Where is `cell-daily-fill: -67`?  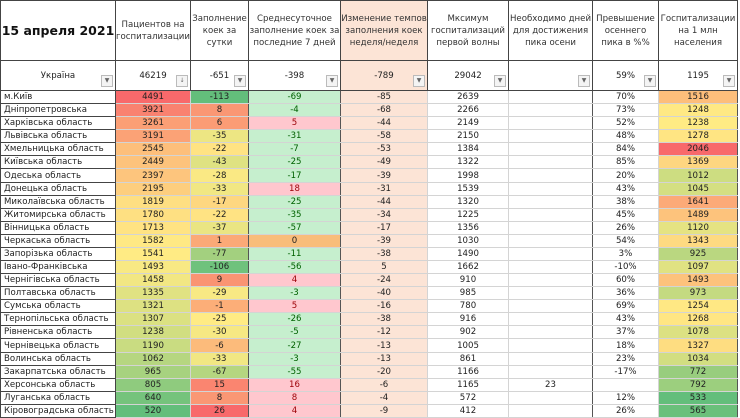 cell-daily-fill: -67 is located at coordinates (219, 372).